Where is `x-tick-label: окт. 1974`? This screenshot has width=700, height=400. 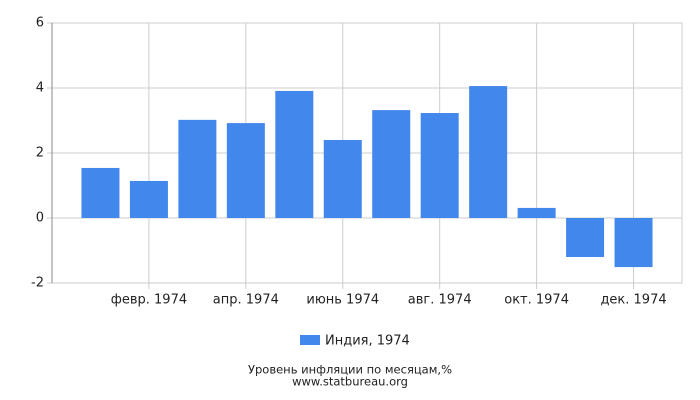 x-tick-label: окт. 1974 is located at coordinates (536, 300).